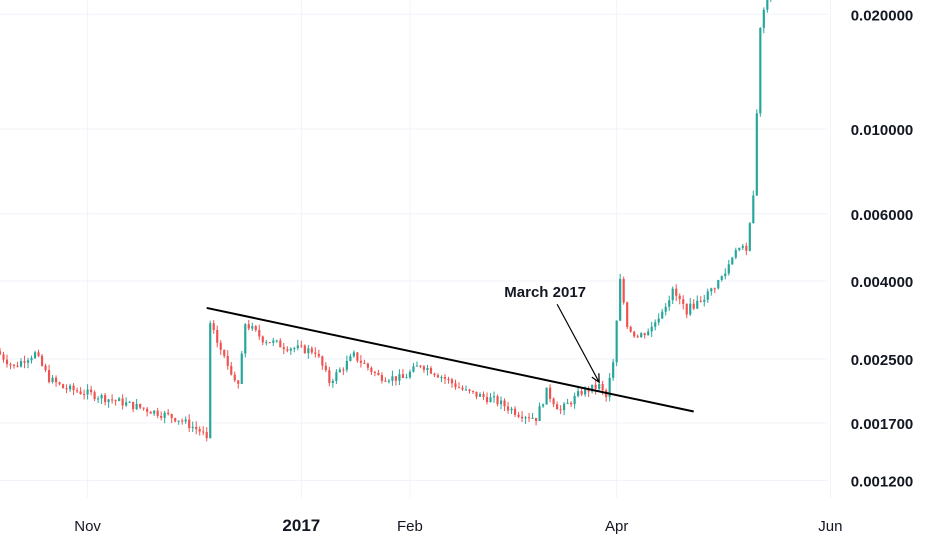 This screenshot has height=555, width=932. I want to click on y-tick-label: 0.002500, so click(882, 360).